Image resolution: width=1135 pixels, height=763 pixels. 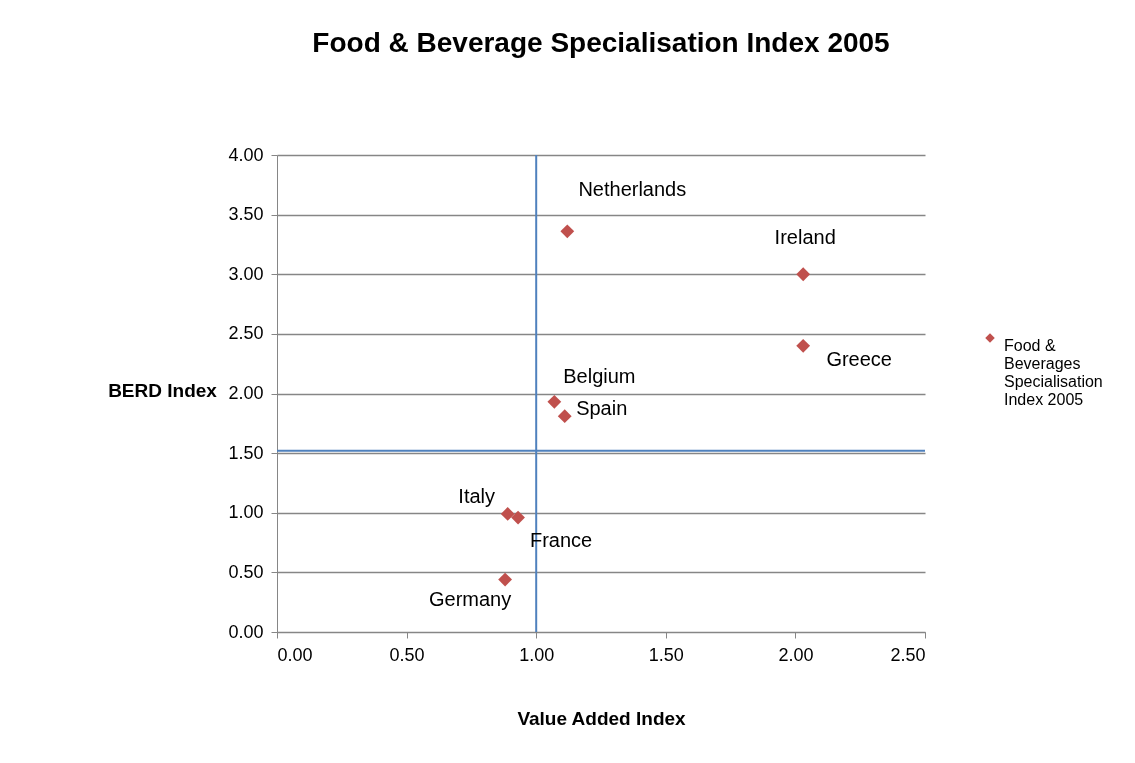 What do you see at coordinates (470, 598) in the screenshot?
I see `annotation: Germany` at bounding box center [470, 598].